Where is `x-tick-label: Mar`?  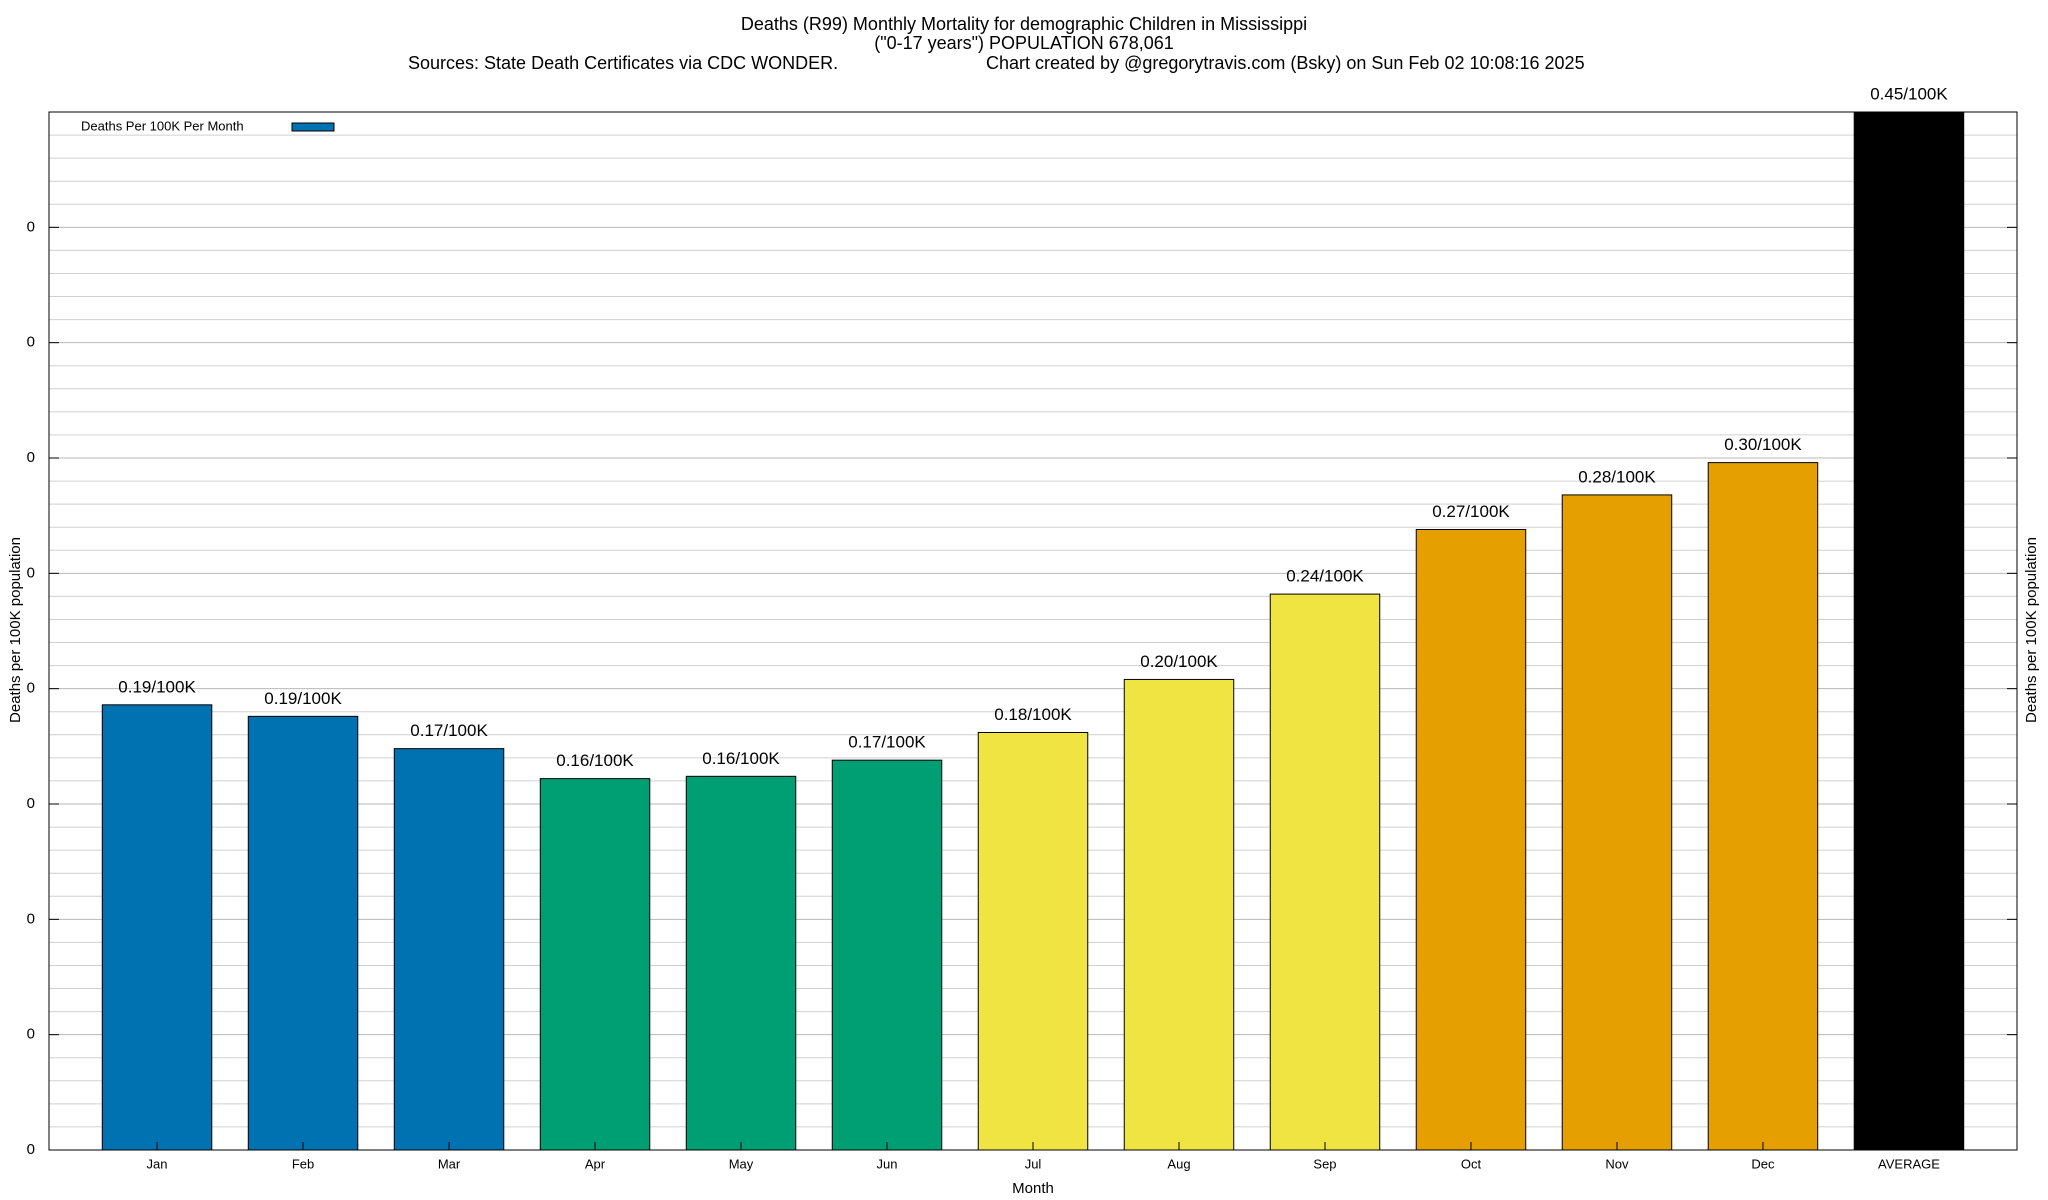
x-tick-label: Mar is located at coordinates (449, 1163).